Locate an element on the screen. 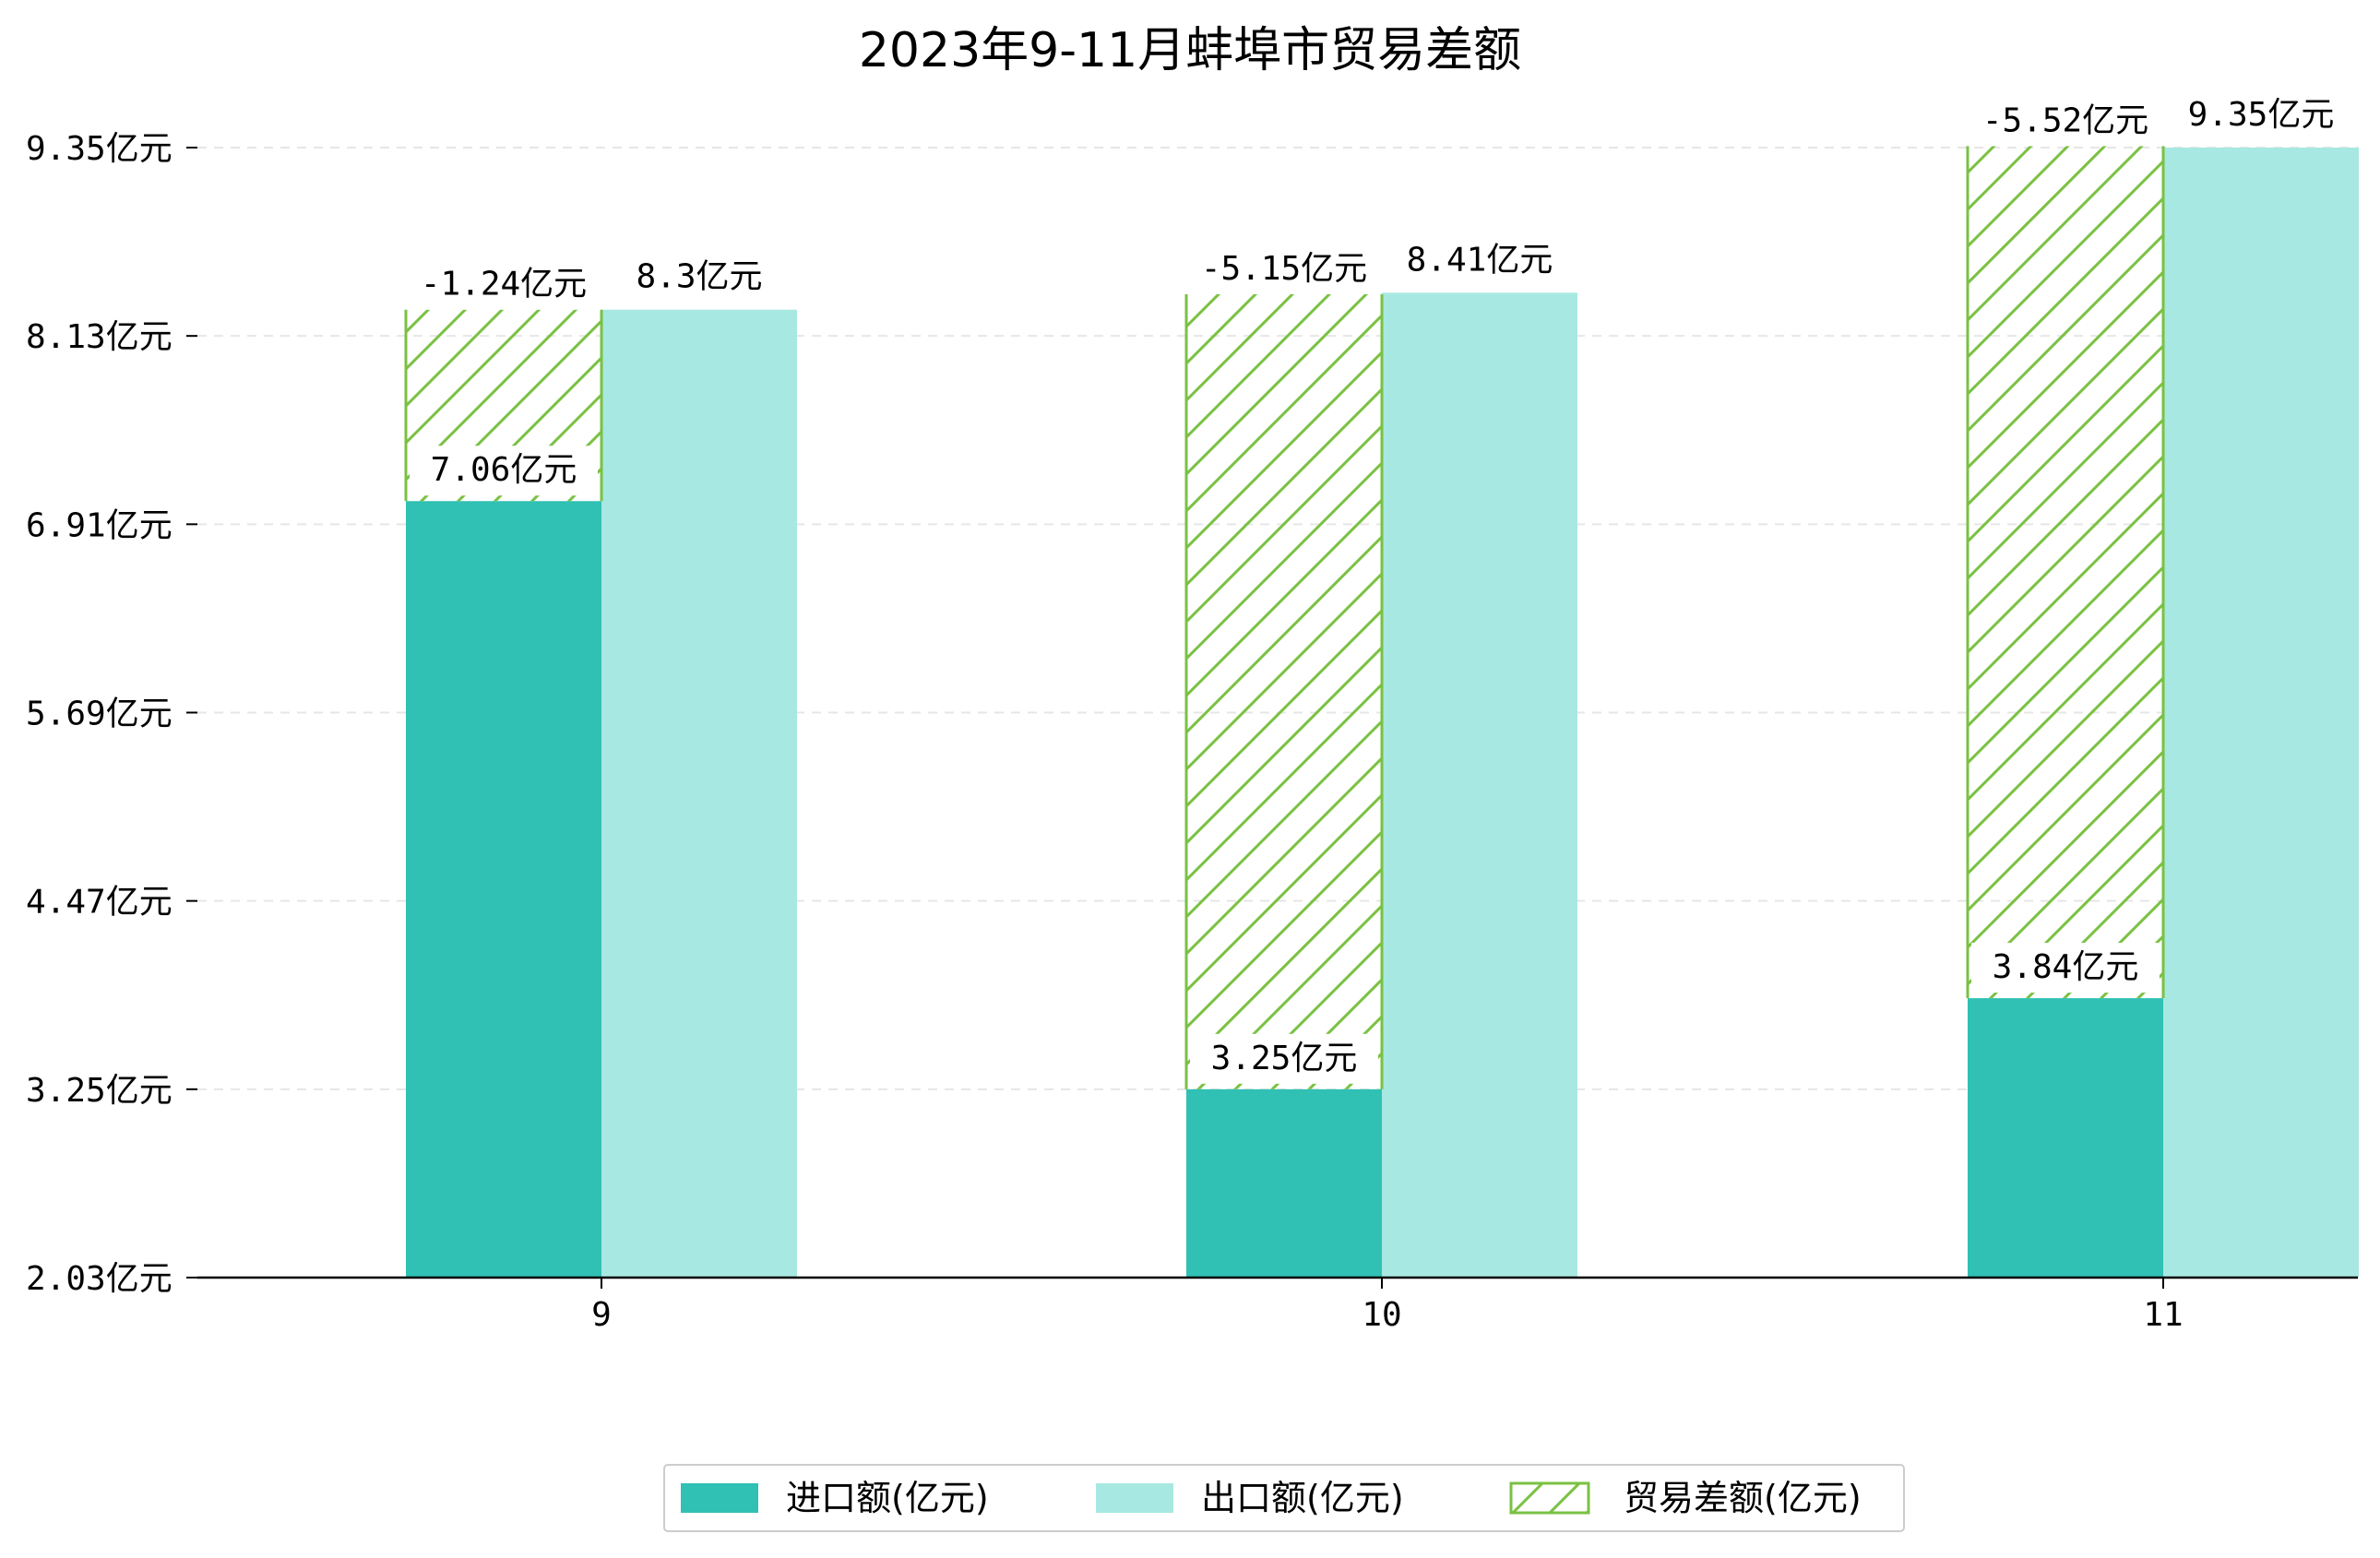 The width and height of the screenshot is (2380, 1558). export-value-label: 8.41亿元 is located at coordinates (1480, 260).